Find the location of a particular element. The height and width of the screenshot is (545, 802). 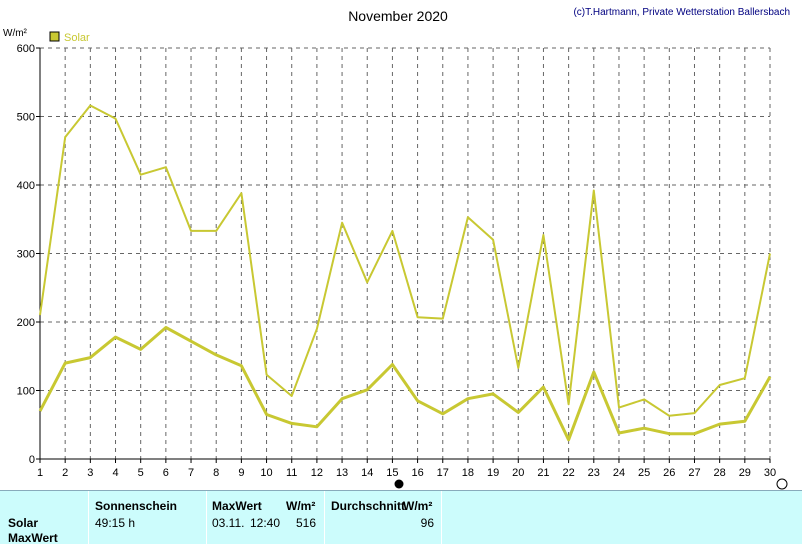

value-avg: 96 is located at coordinates (427, 523).